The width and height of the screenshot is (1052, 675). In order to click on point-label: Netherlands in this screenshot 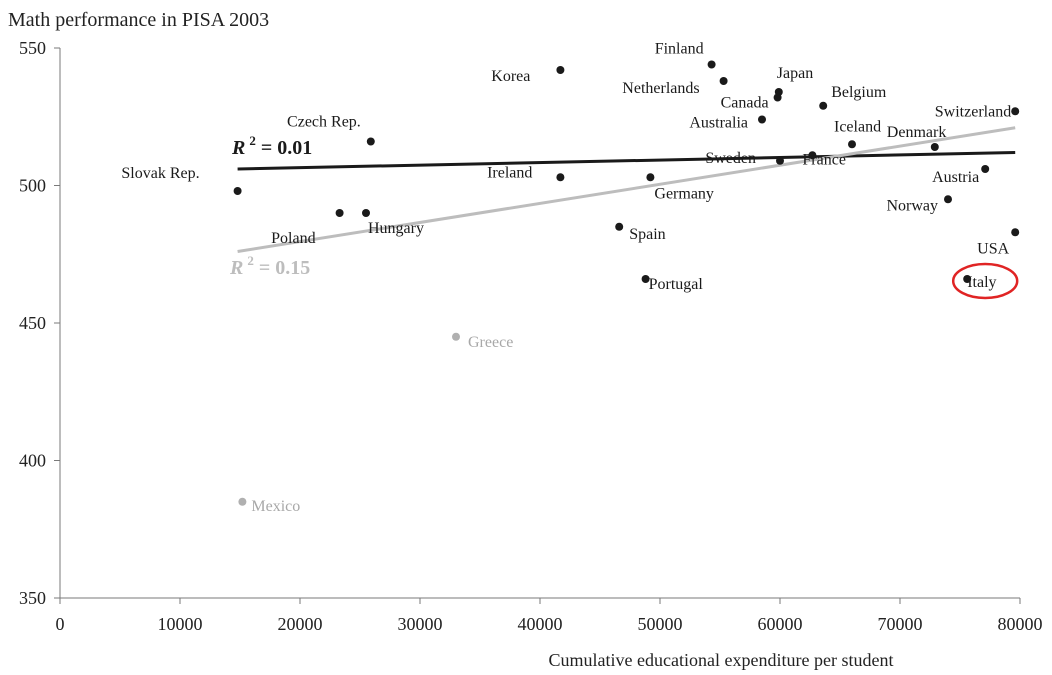, I will do `click(660, 88)`.